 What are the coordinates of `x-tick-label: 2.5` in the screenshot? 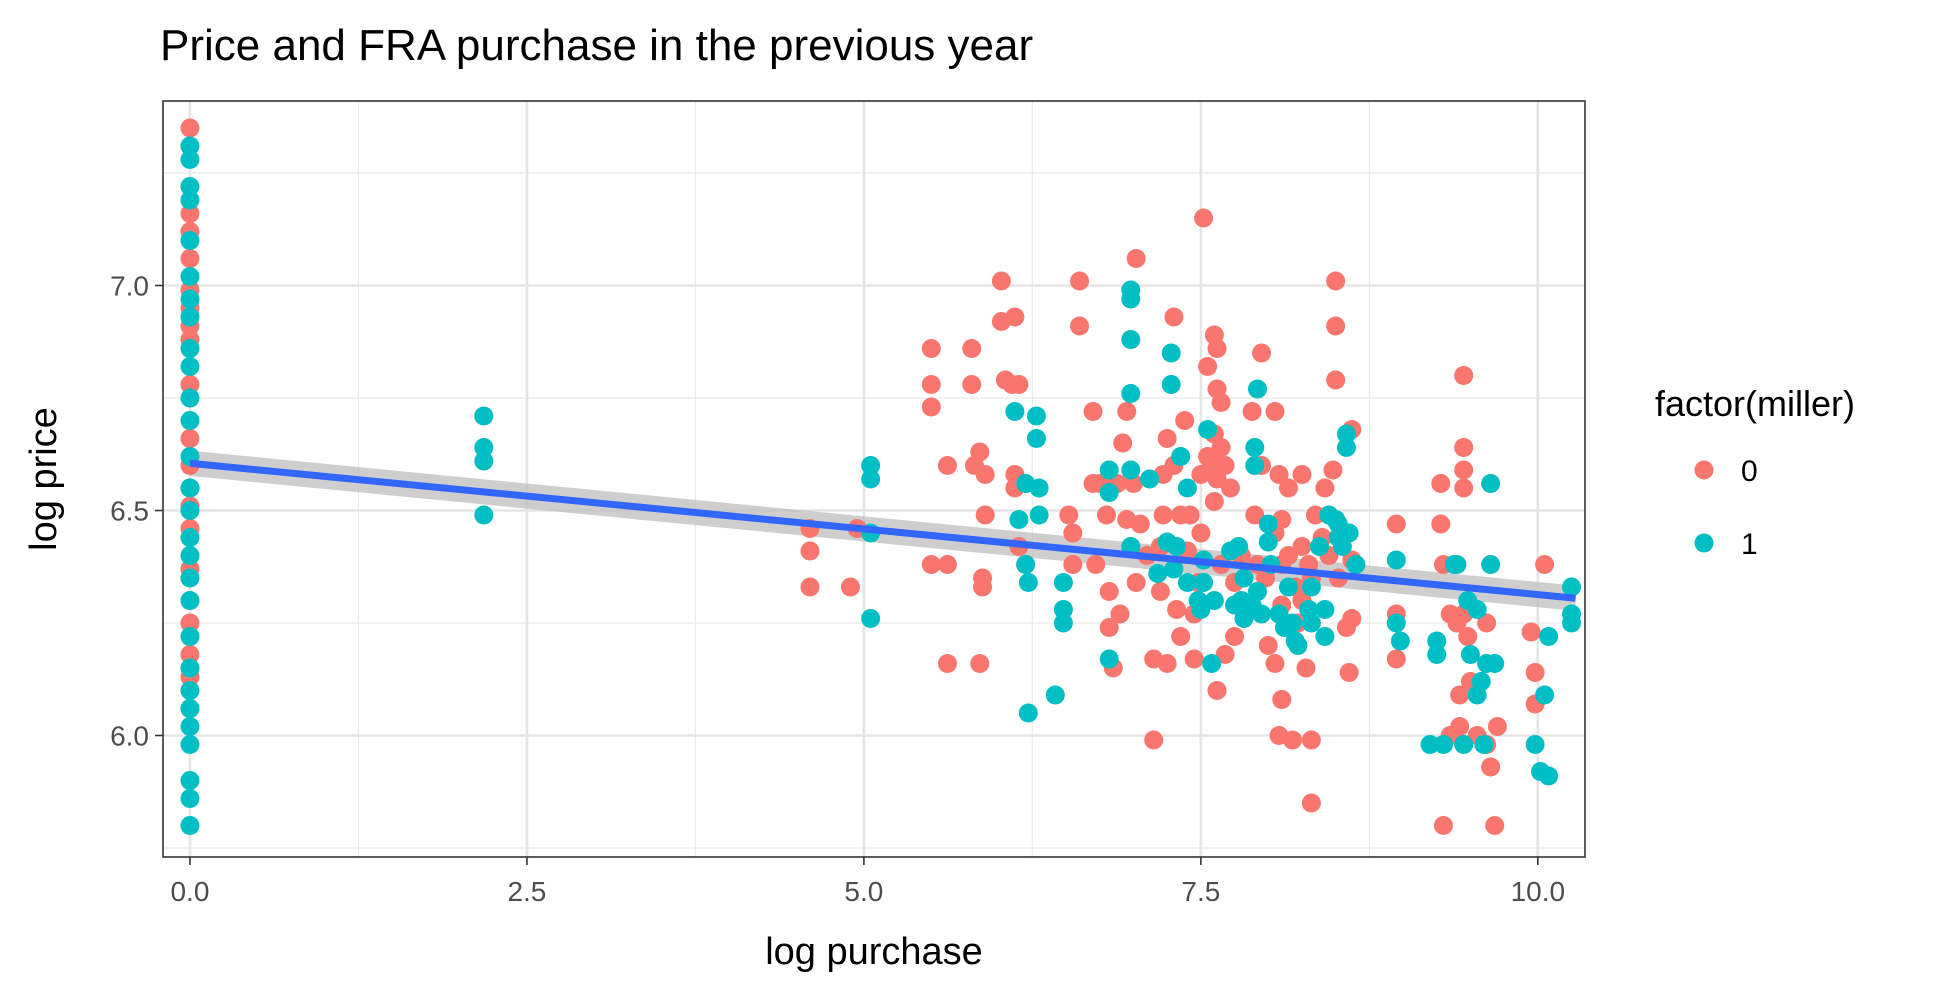 It's located at (526, 891).